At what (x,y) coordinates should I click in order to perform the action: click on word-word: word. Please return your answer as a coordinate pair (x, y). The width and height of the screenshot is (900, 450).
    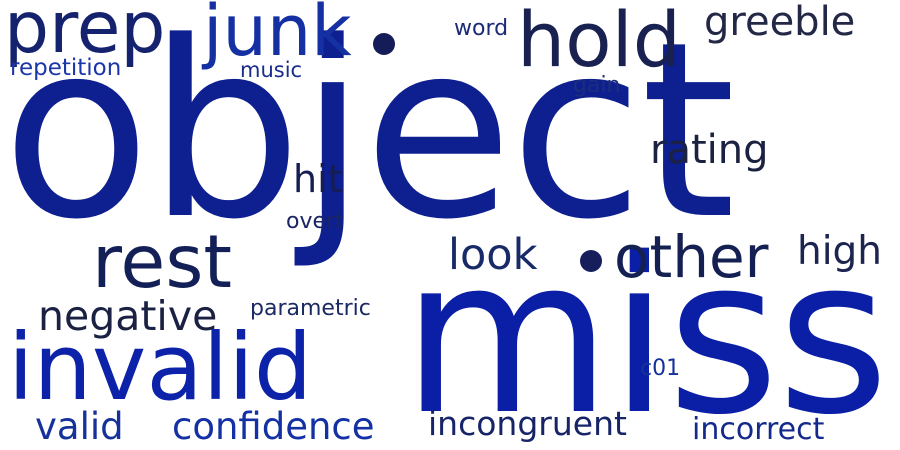
    Looking at the image, I should click on (481, 28).